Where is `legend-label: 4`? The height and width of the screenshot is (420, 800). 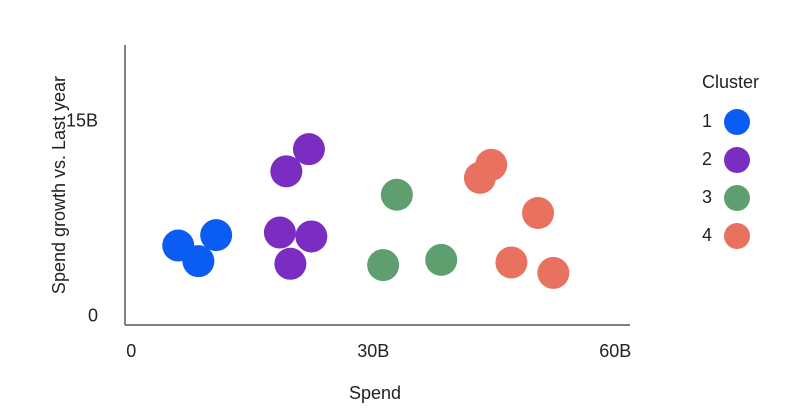
legend-label: 4 is located at coordinates (707, 235).